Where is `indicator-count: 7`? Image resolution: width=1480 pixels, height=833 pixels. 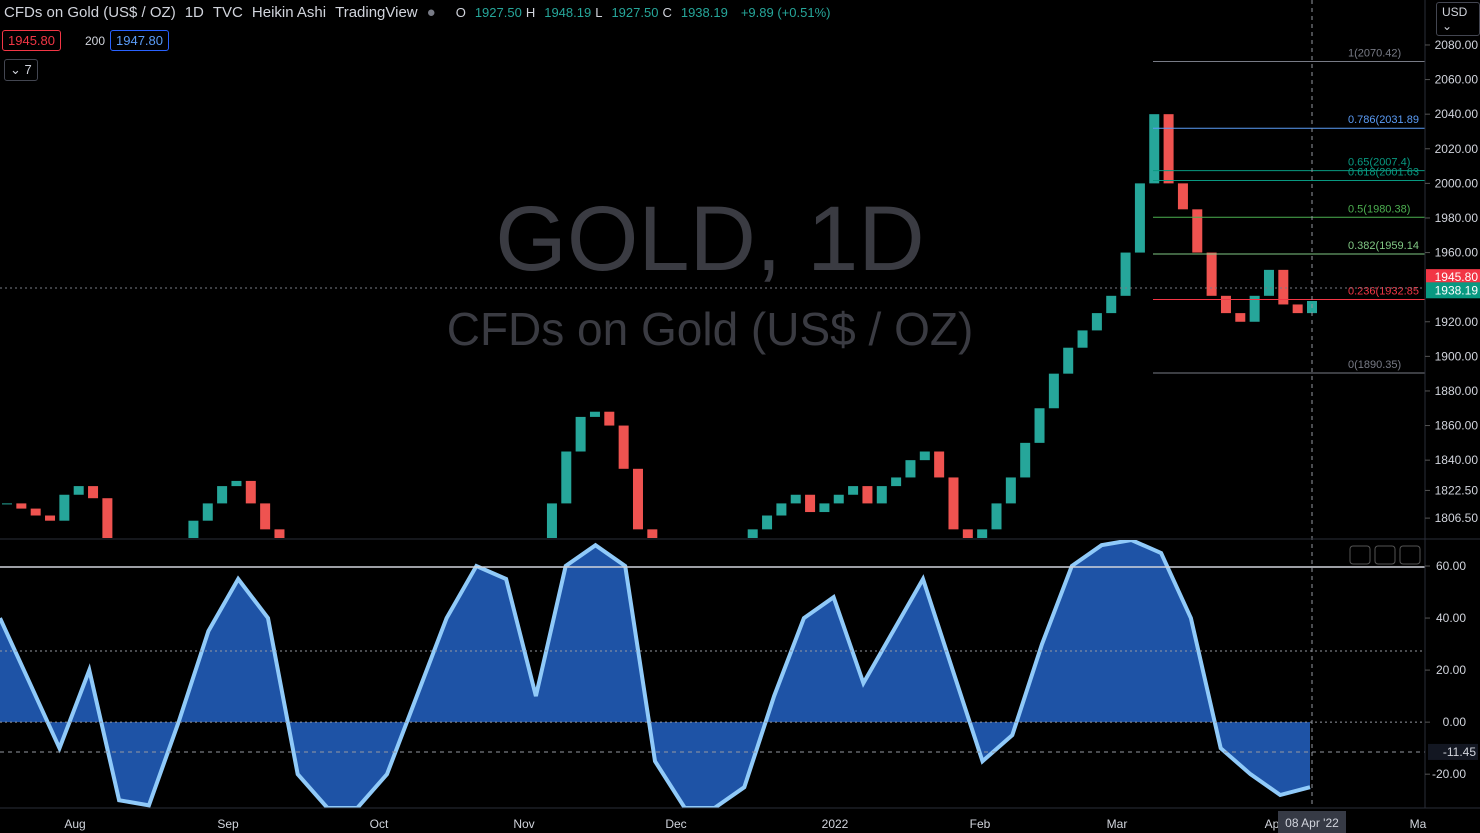
indicator-count: 7 is located at coordinates (28, 69).